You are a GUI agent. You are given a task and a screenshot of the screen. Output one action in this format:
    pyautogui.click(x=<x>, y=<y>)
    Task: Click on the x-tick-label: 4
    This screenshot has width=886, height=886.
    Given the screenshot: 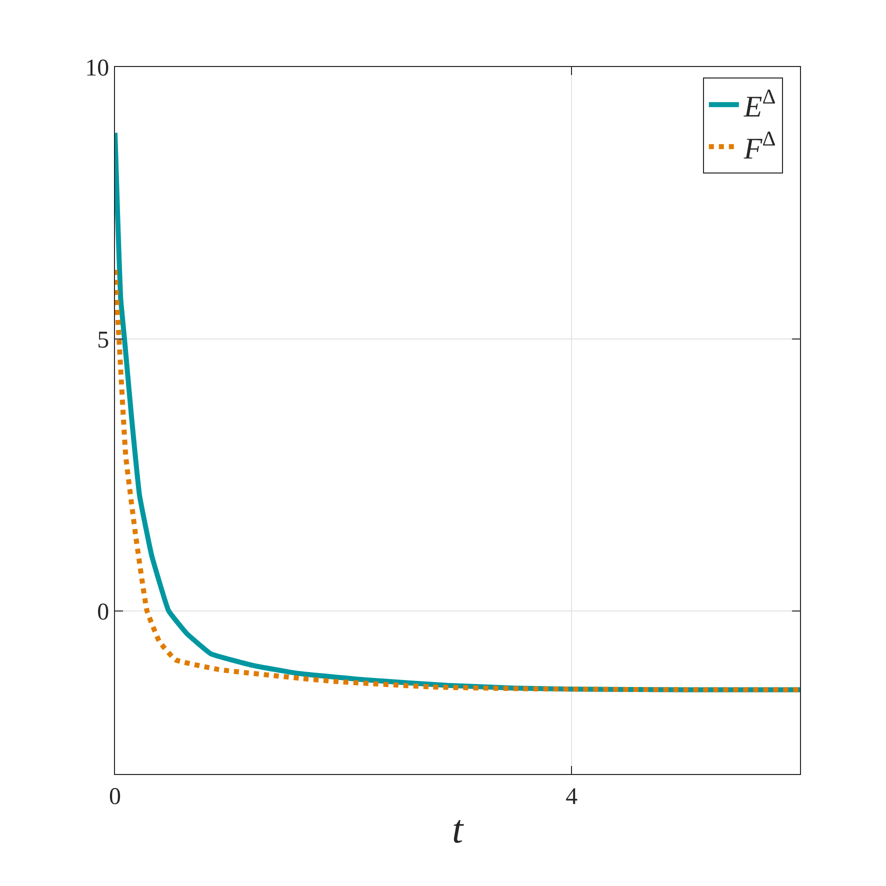 What is the action you would take?
    pyautogui.click(x=572, y=797)
    